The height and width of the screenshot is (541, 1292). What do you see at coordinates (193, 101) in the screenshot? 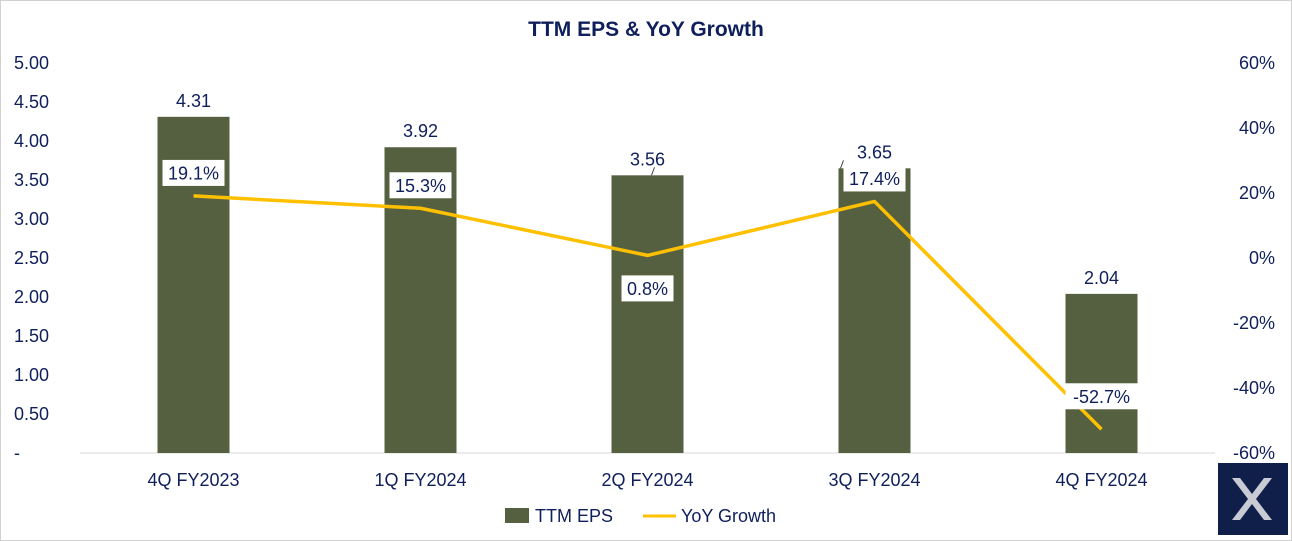
I see `bar-value-label: 4.31` at bounding box center [193, 101].